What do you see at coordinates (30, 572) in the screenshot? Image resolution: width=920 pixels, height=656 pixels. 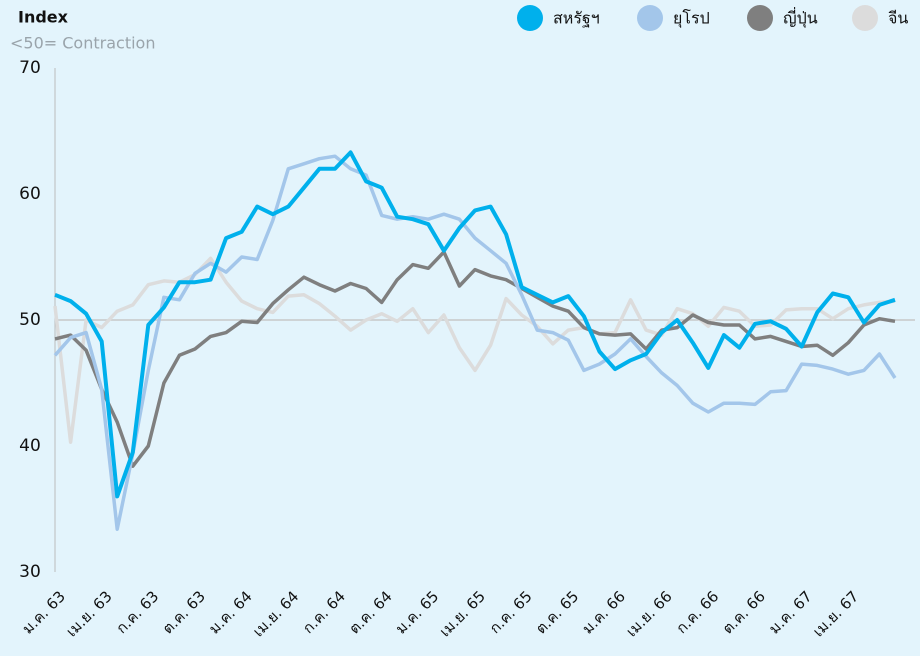 I see `y-tick-label: 30` at bounding box center [30, 572].